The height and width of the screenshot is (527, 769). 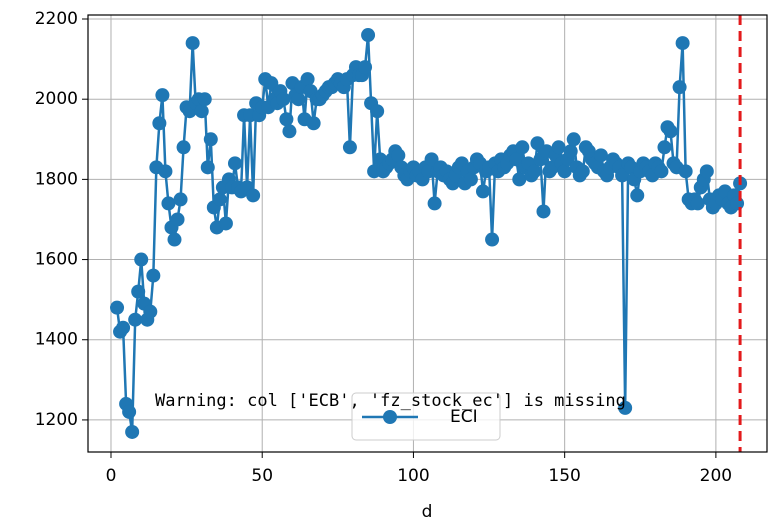 I want to click on legend: ECI, so click(x=426, y=416).